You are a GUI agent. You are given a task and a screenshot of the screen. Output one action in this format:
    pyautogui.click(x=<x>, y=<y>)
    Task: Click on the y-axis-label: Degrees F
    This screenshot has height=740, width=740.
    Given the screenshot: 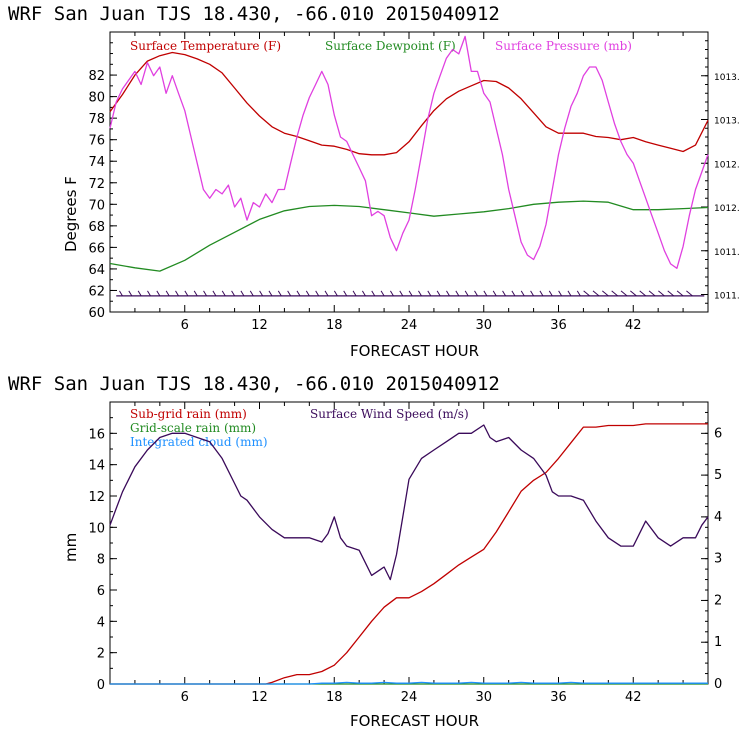 What is the action you would take?
    pyautogui.click(x=71, y=214)
    